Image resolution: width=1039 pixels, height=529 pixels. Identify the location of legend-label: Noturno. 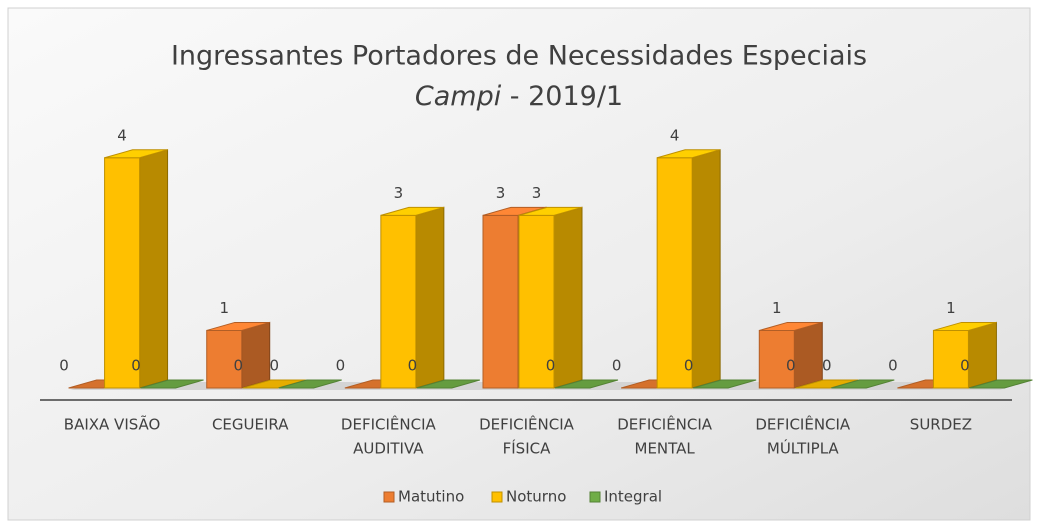
(536, 497).